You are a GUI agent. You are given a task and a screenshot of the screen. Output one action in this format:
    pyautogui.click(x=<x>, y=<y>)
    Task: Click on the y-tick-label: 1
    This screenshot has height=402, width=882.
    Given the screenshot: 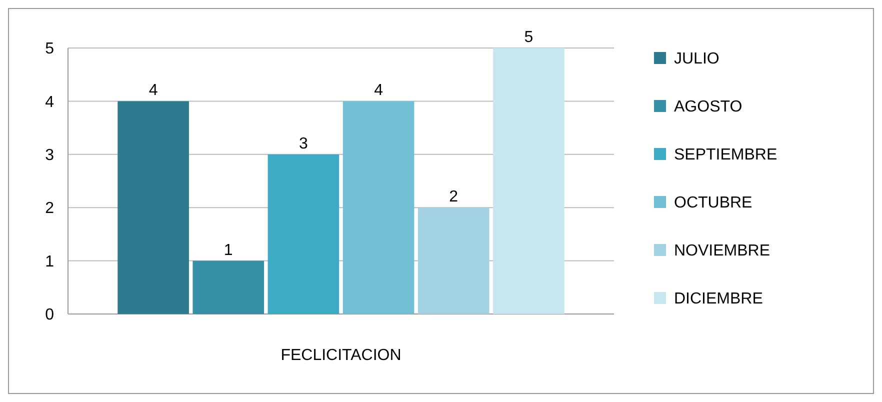 What is the action you would take?
    pyautogui.click(x=49, y=261)
    